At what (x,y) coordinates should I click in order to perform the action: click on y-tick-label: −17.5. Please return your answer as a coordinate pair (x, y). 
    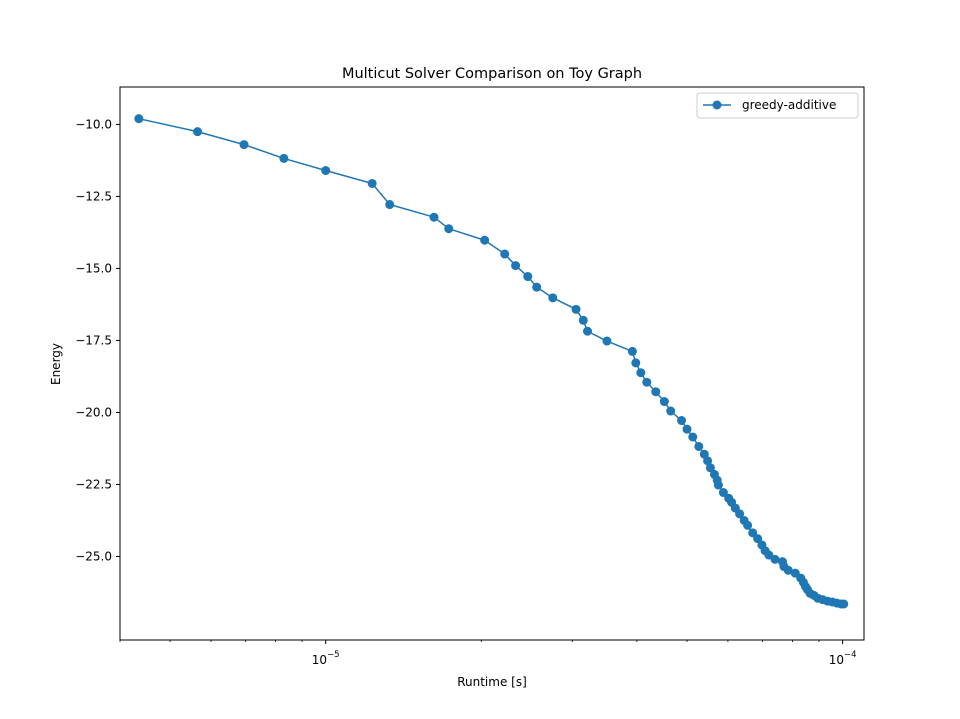
    Looking at the image, I should click on (93, 340).